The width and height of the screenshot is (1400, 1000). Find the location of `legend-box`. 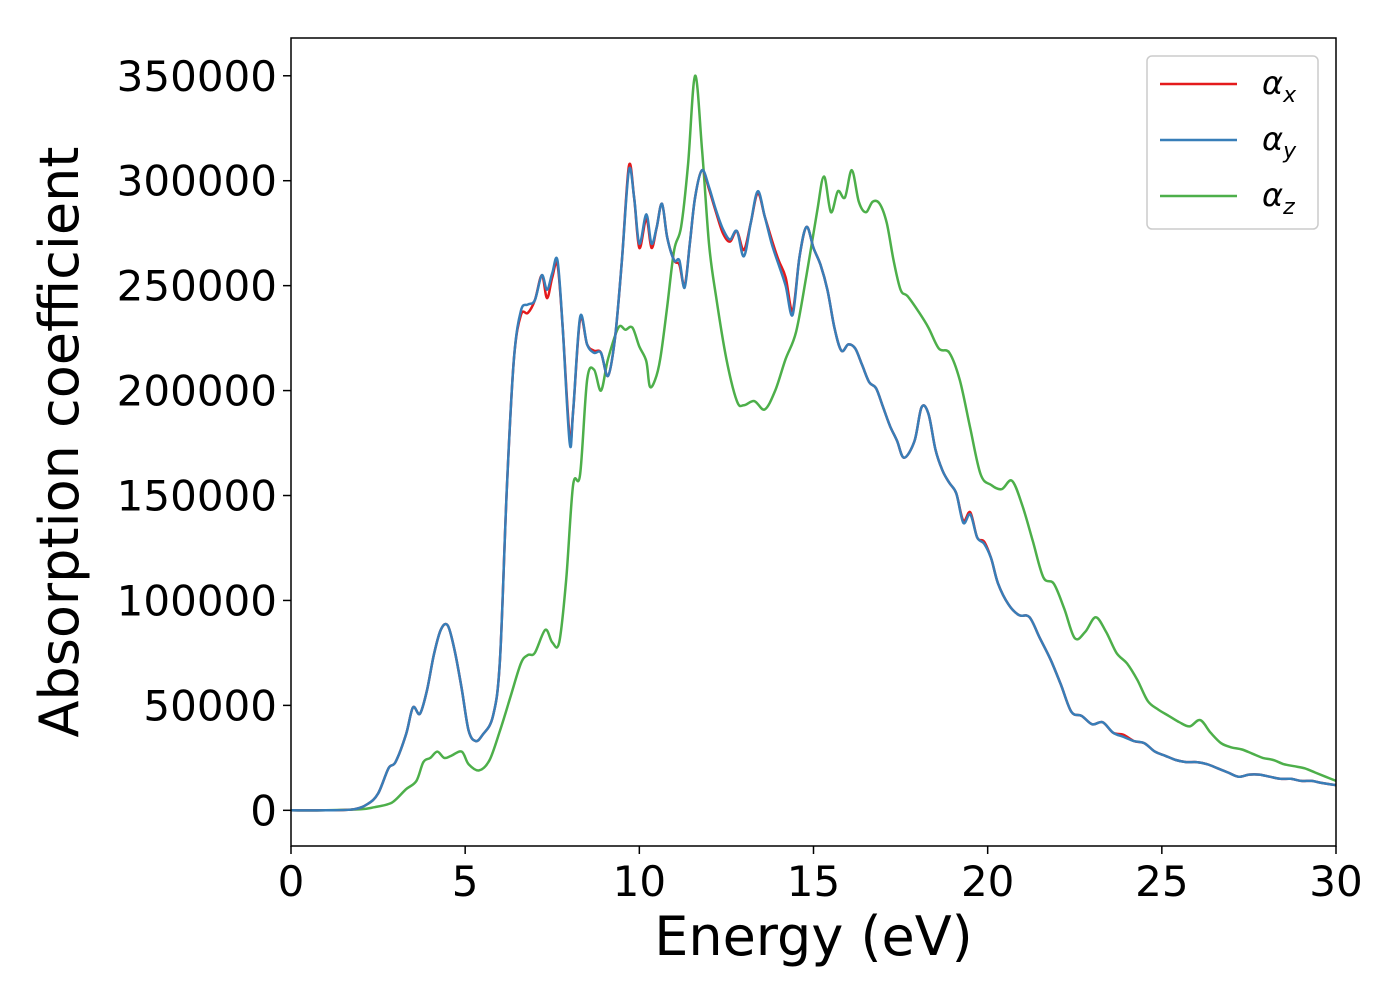

legend-box is located at coordinates (1232, 142).